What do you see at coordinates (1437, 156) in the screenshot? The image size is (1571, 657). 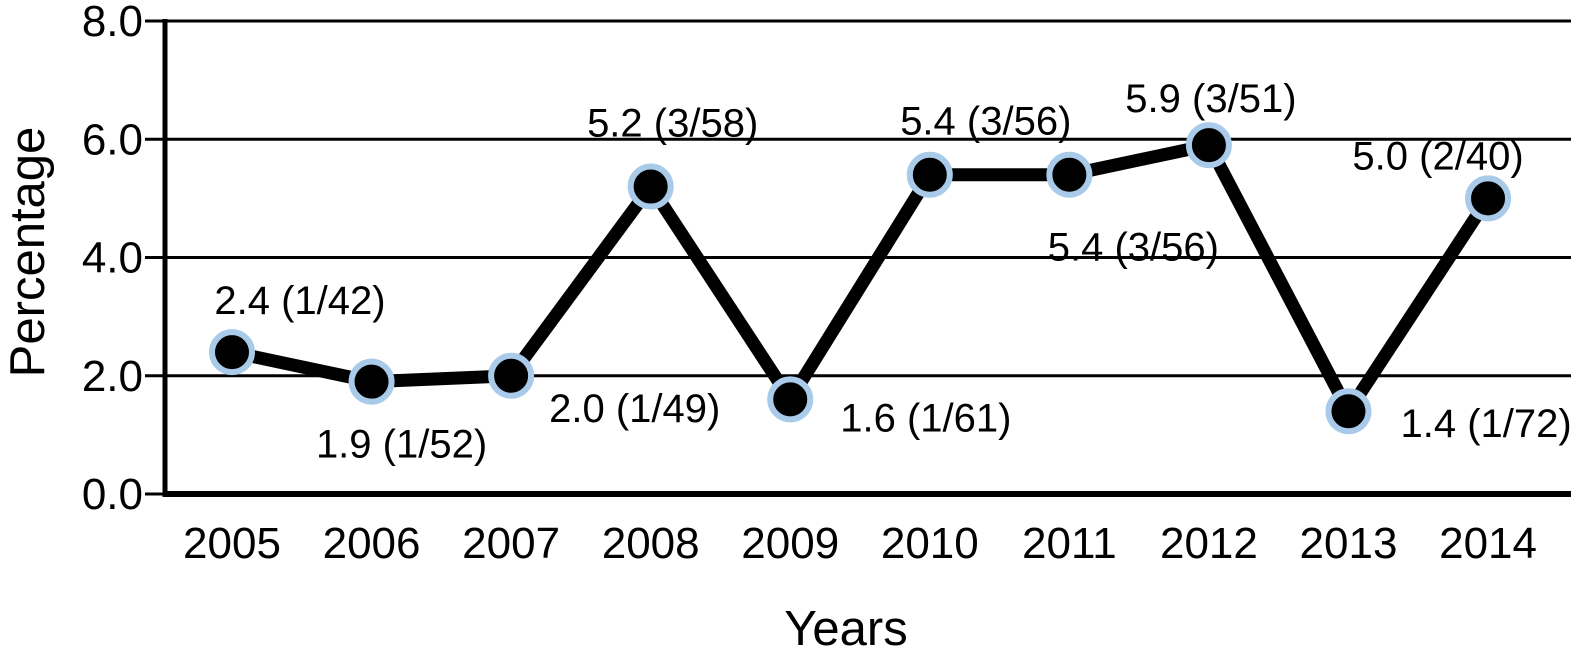 I see `data-point-label: 5.0 (2/40)` at bounding box center [1437, 156].